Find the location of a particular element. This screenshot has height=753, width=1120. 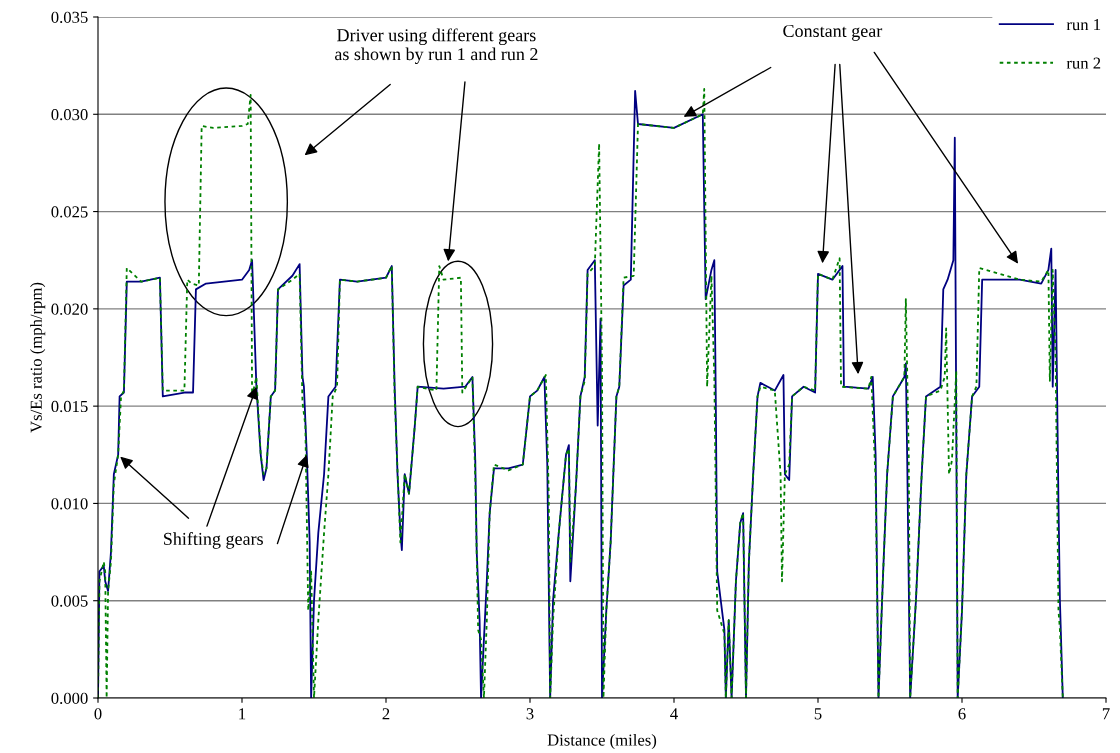

x-axis-title: Distance (miles) is located at coordinates (602, 741).